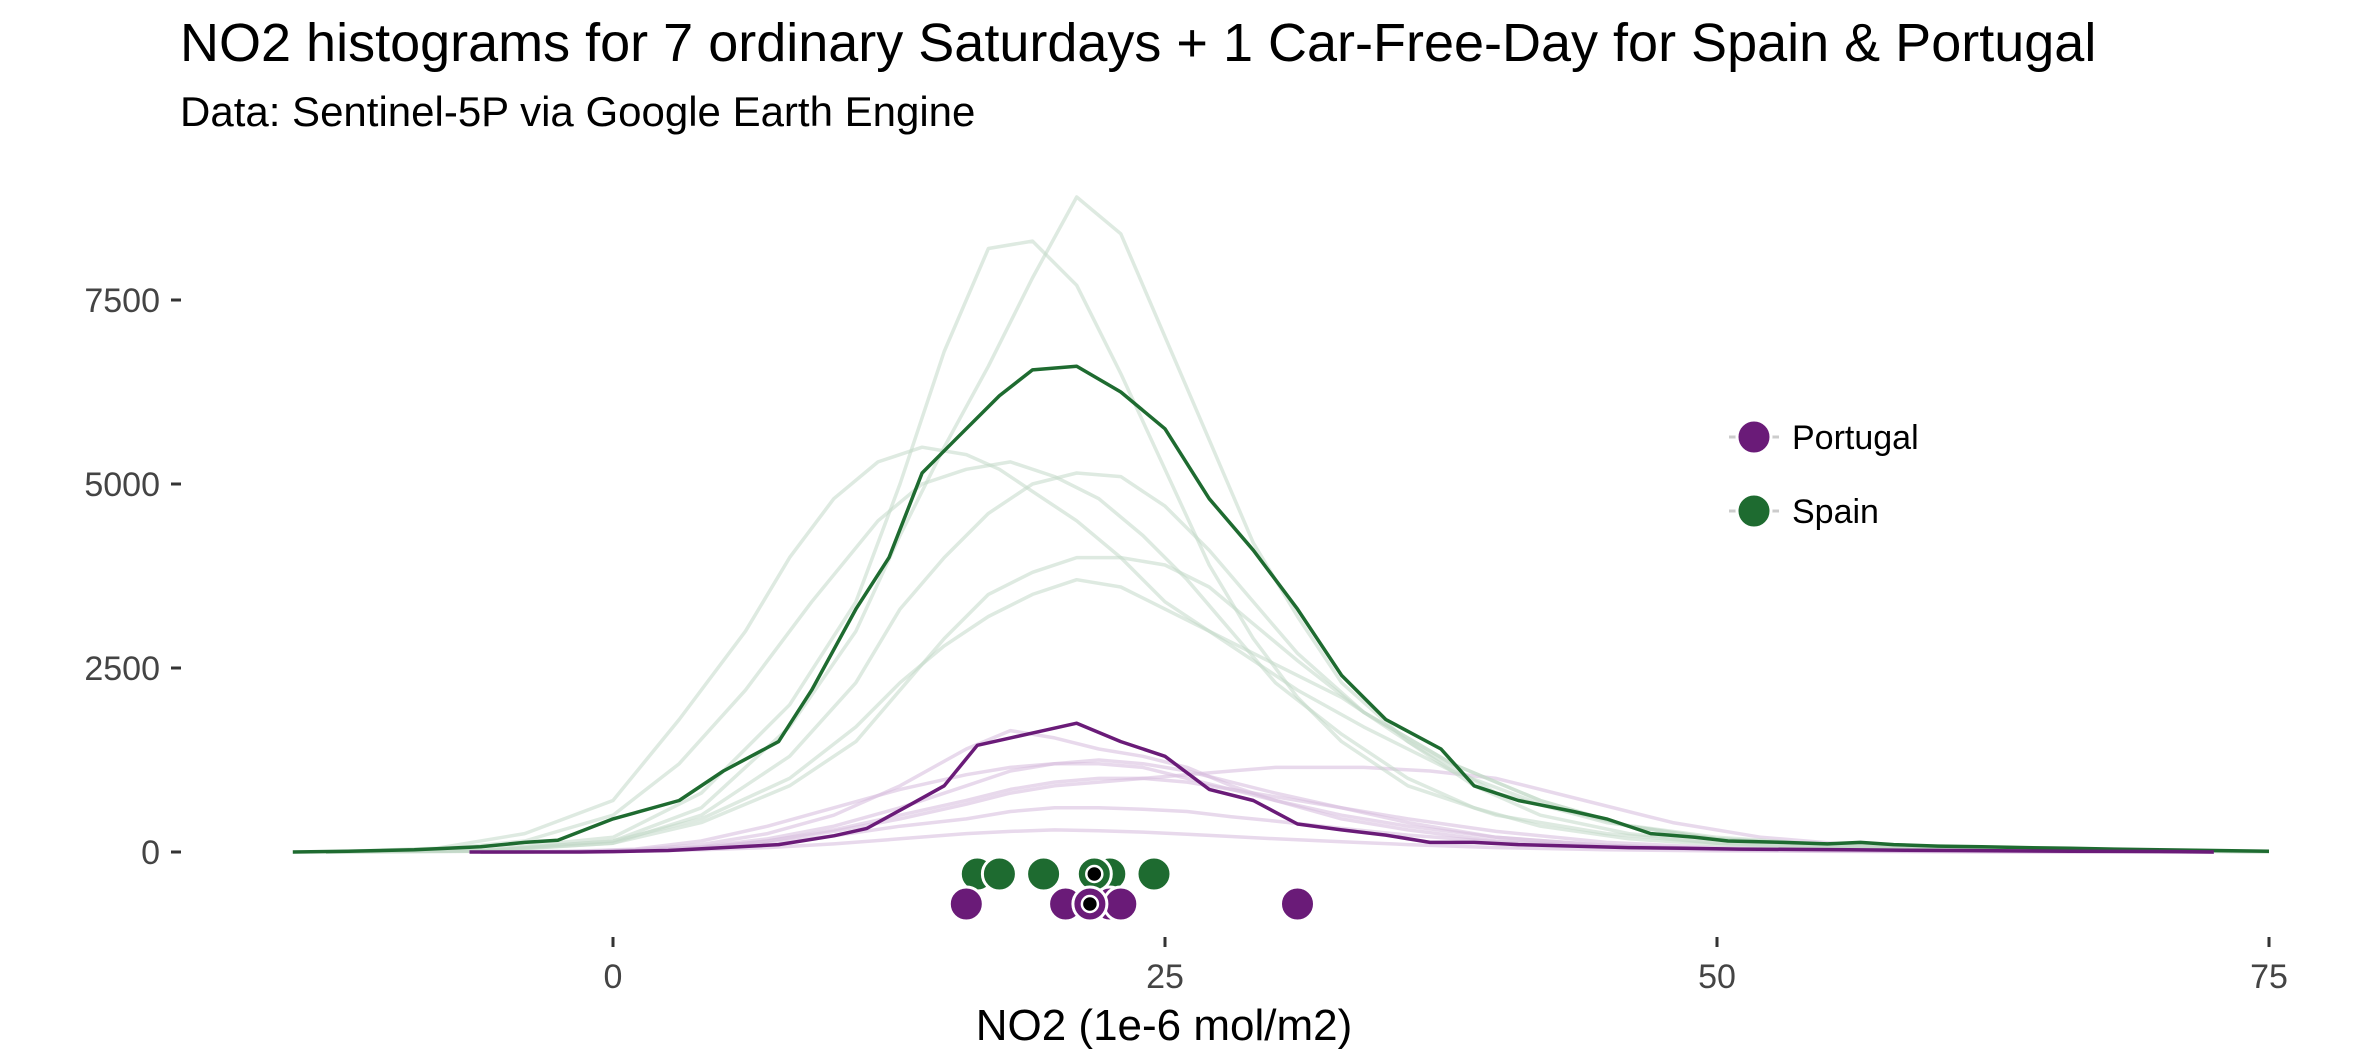  What do you see at coordinates (1165, 977) in the screenshot?
I see `x-tick-label: 25` at bounding box center [1165, 977].